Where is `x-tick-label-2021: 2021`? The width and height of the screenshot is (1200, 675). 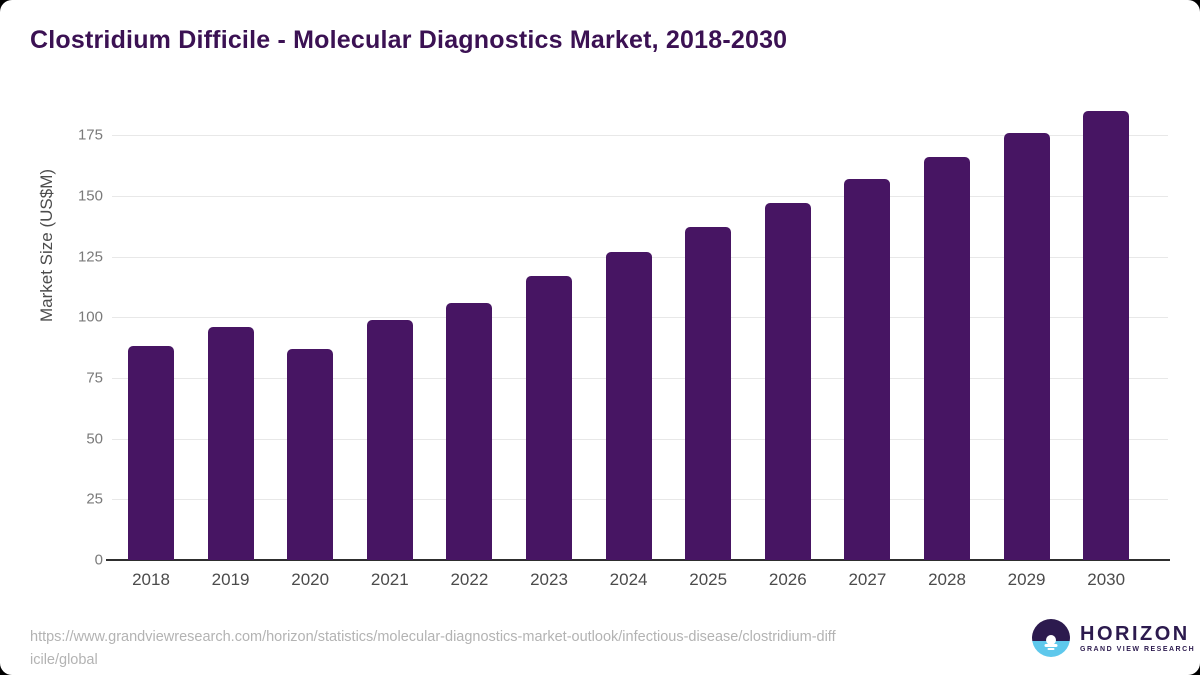 x-tick-label-2021: 2021 is located at coordinates (389, 579).